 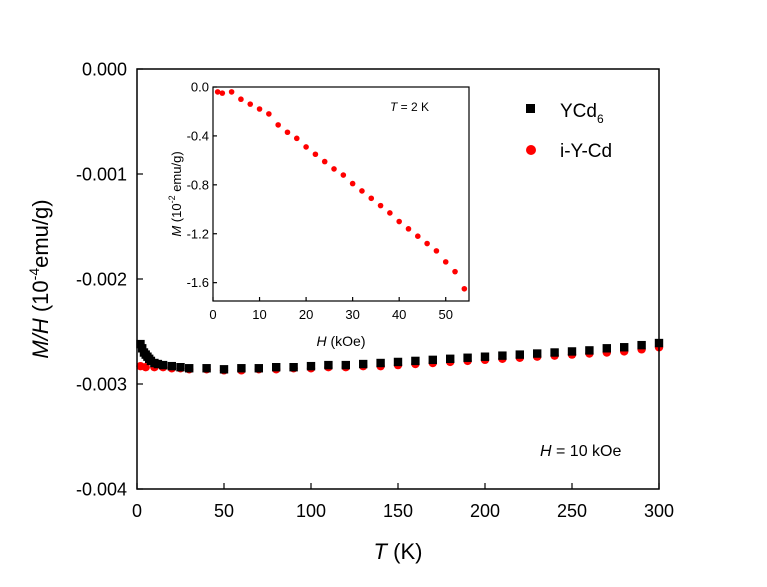 What do you see at coordinates (224, 511) in the screenshot?
I see `main-x-tick-label: 50` at bounding box center [224, 511].